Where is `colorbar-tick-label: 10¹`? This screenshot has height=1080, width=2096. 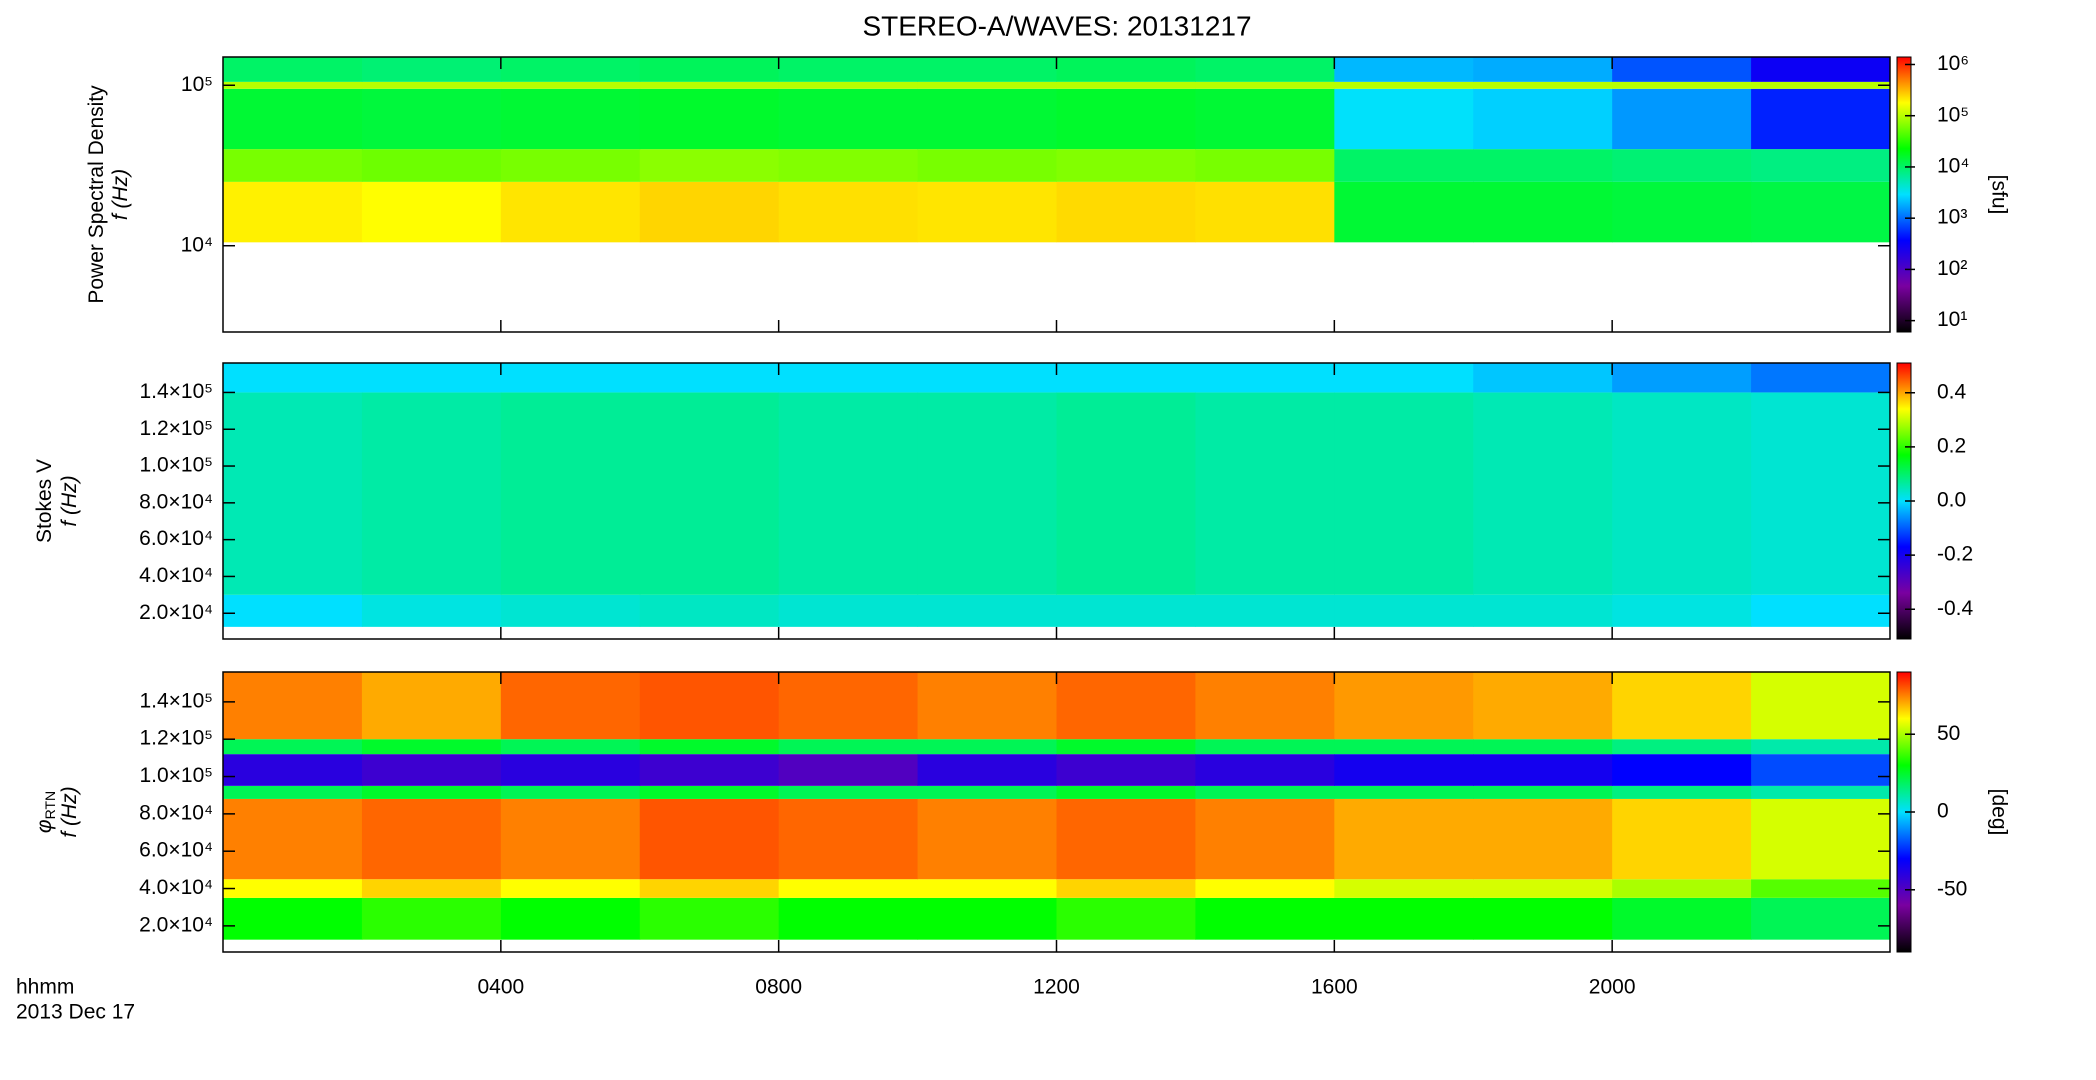 colorbar-tick-label: 10¹ is located at coordinates (1952, 319).